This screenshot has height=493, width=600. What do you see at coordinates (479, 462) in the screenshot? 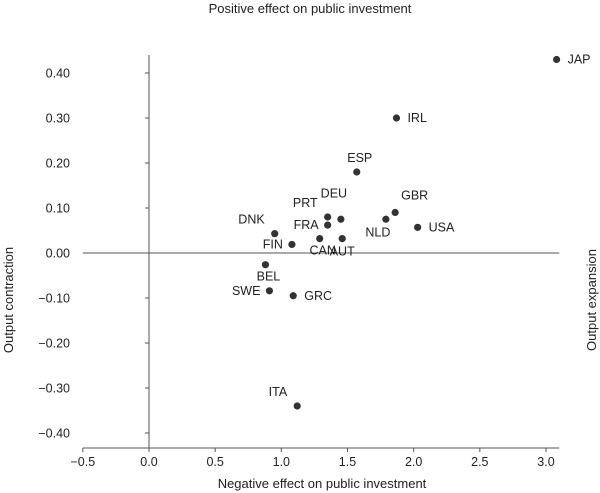
I see `x-tick-label: 2.5` at bounding box center [479, 462].